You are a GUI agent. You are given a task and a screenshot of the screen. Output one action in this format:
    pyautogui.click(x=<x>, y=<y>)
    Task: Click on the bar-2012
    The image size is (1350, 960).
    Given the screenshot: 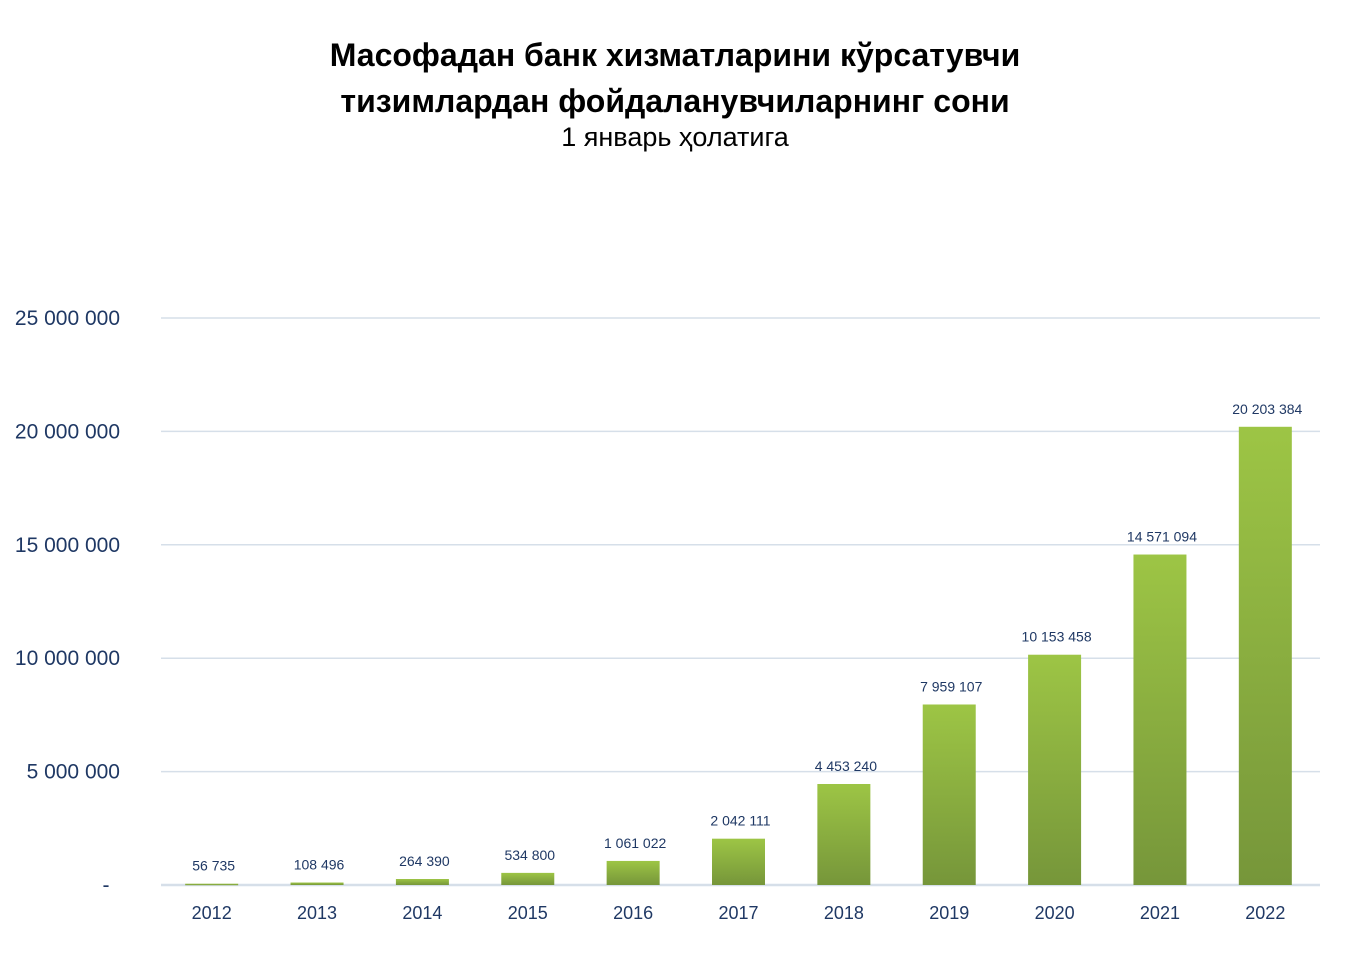 What is the action you would take?
    pyautogui.click(x=212, y=884)
    